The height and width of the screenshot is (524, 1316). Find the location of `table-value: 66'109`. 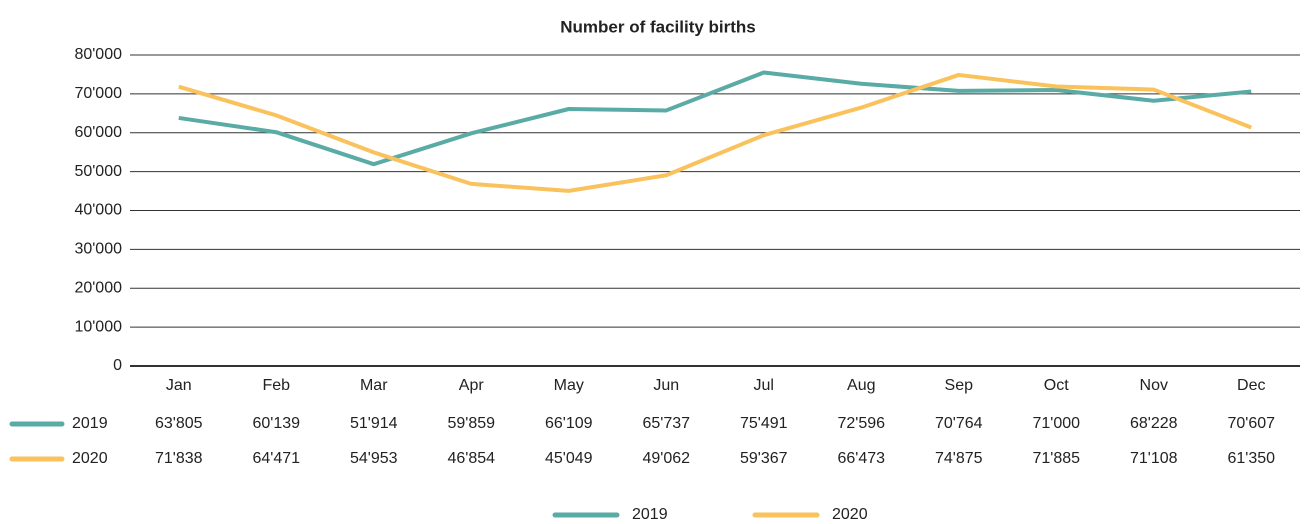

table-value: 66'109 is located at coordinates (569, 423).